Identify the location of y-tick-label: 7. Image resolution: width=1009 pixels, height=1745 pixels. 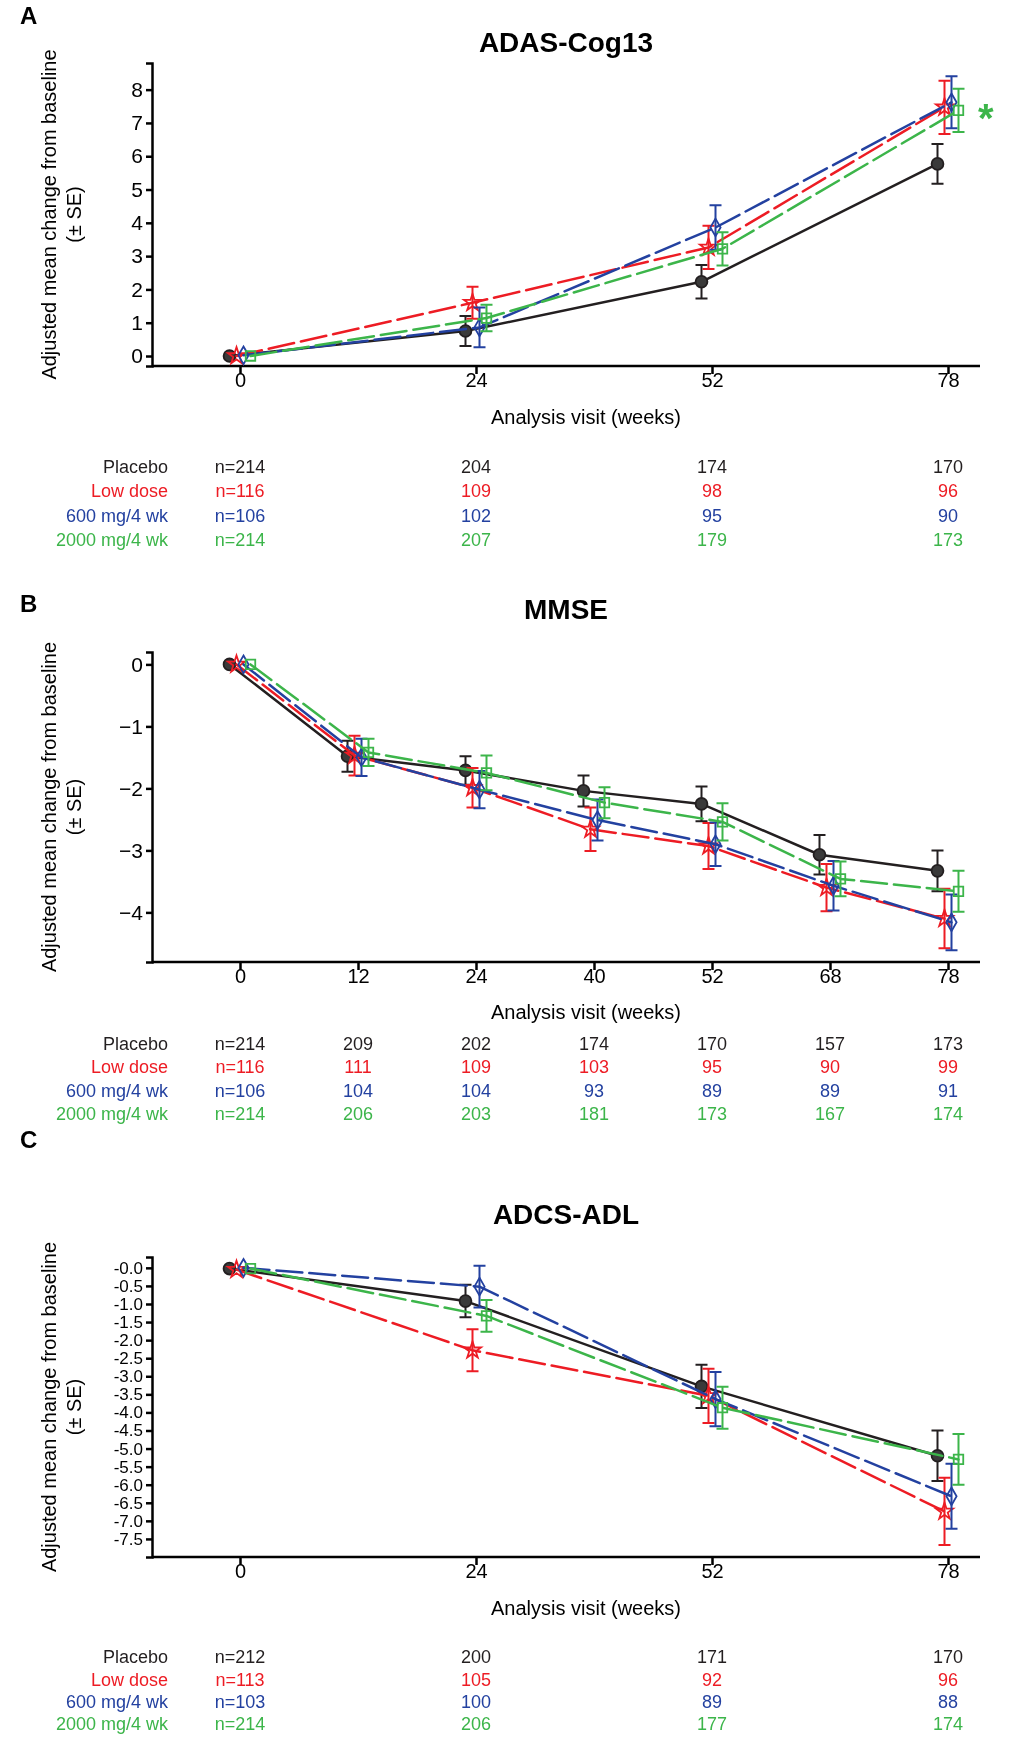
(137, 123).